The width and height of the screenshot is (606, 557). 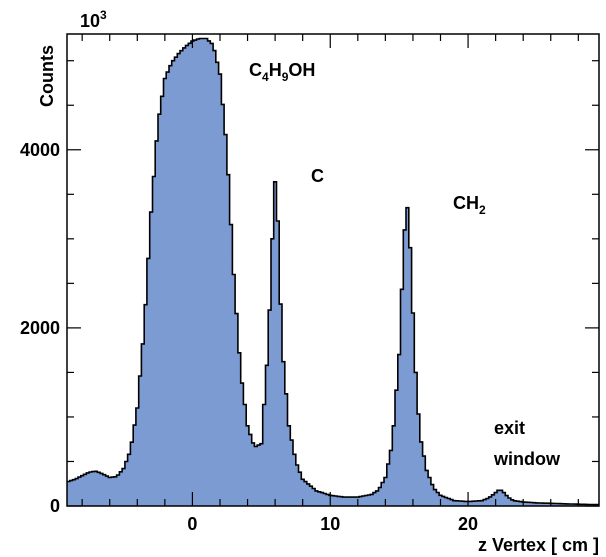 What do you see at coordinates (192, 524) in the screenshot?
I see `x-tick-label: 0` at bounding box center [192, 524].